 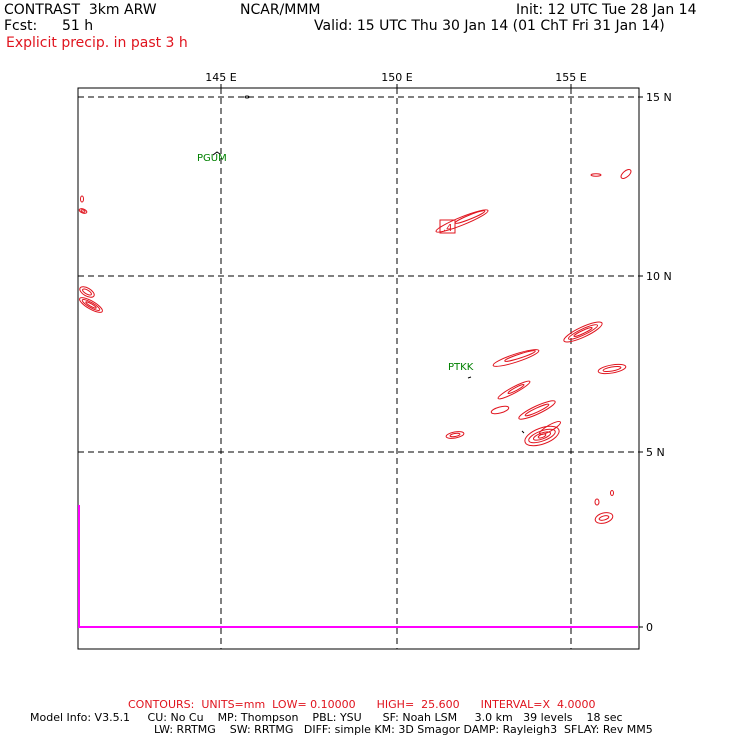 I want to click on field-title: Explicit precip. in past 3 h, so click(x=97, y=43).